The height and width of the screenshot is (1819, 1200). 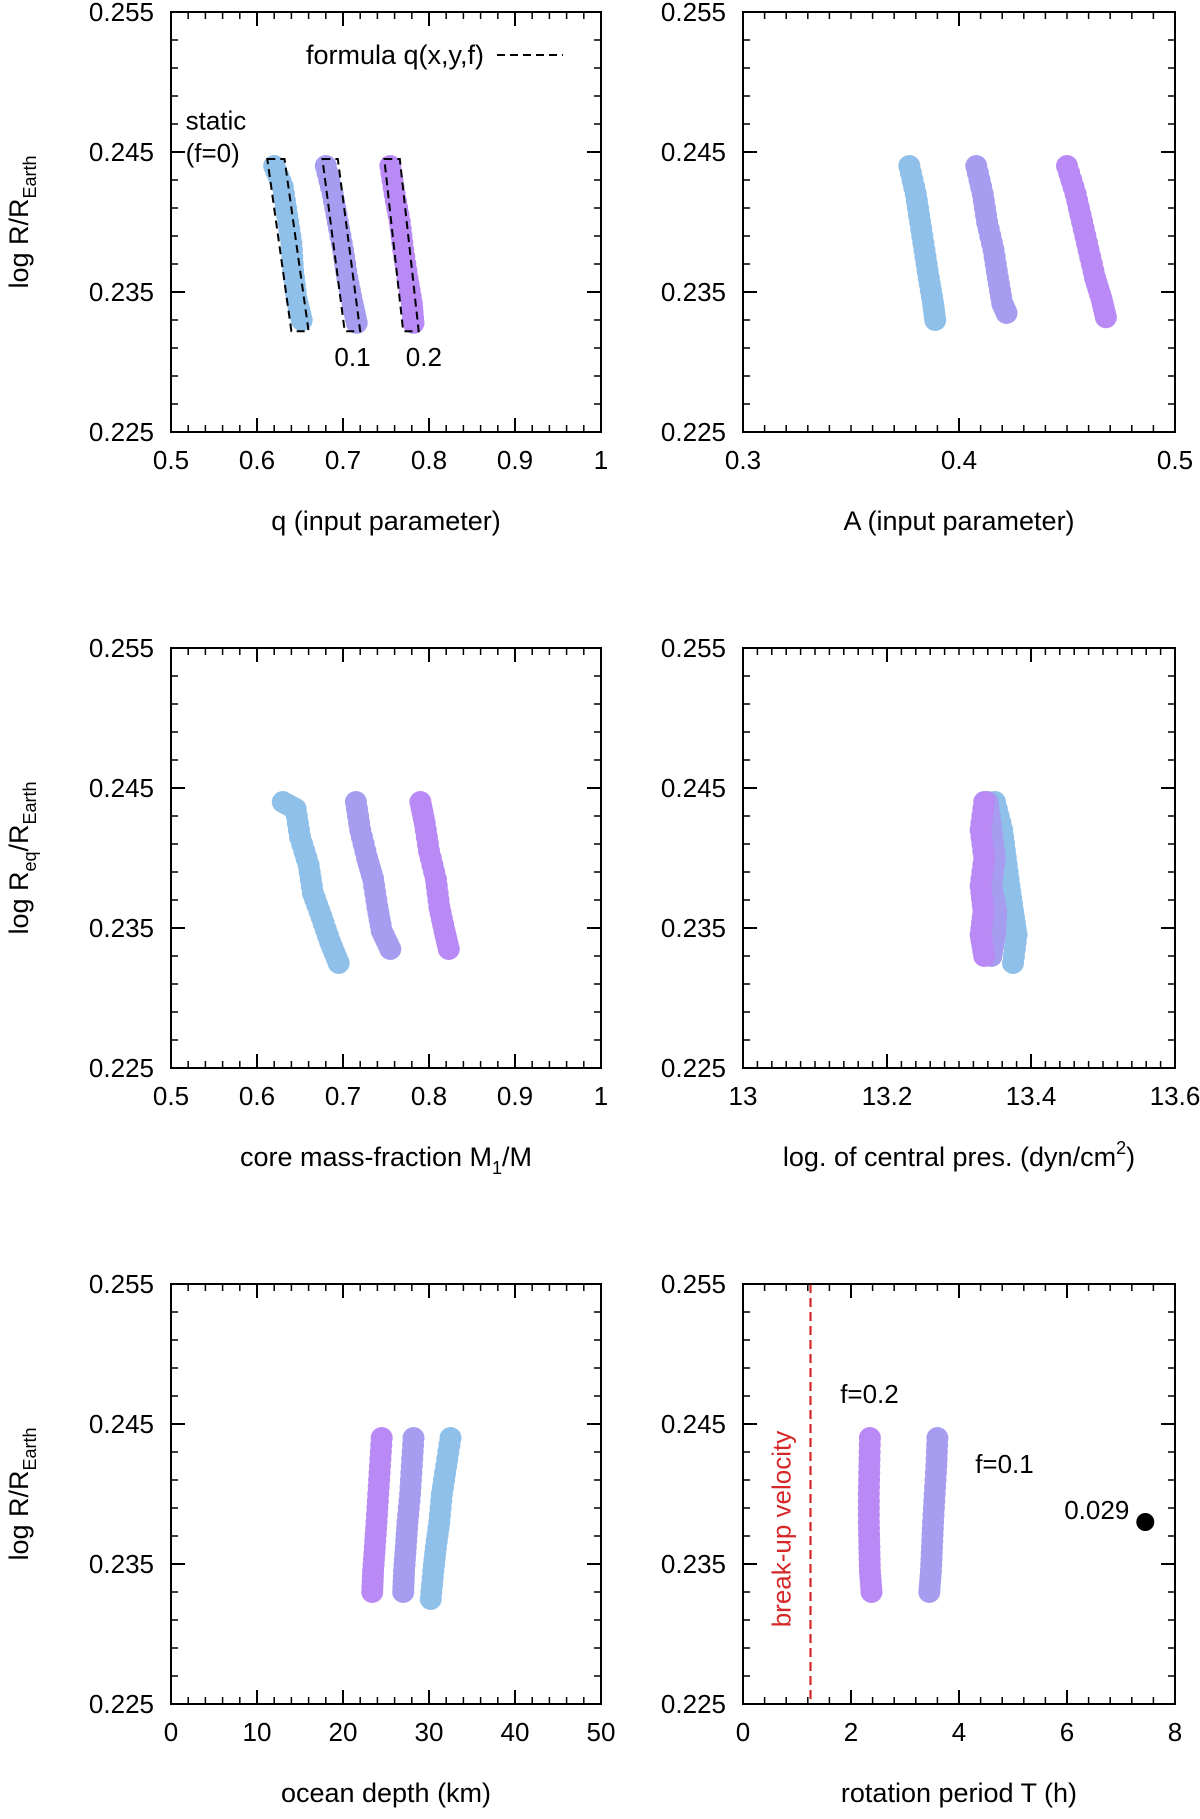 I want to click on x-tick-label: 50, so click(x=601, y=1732).